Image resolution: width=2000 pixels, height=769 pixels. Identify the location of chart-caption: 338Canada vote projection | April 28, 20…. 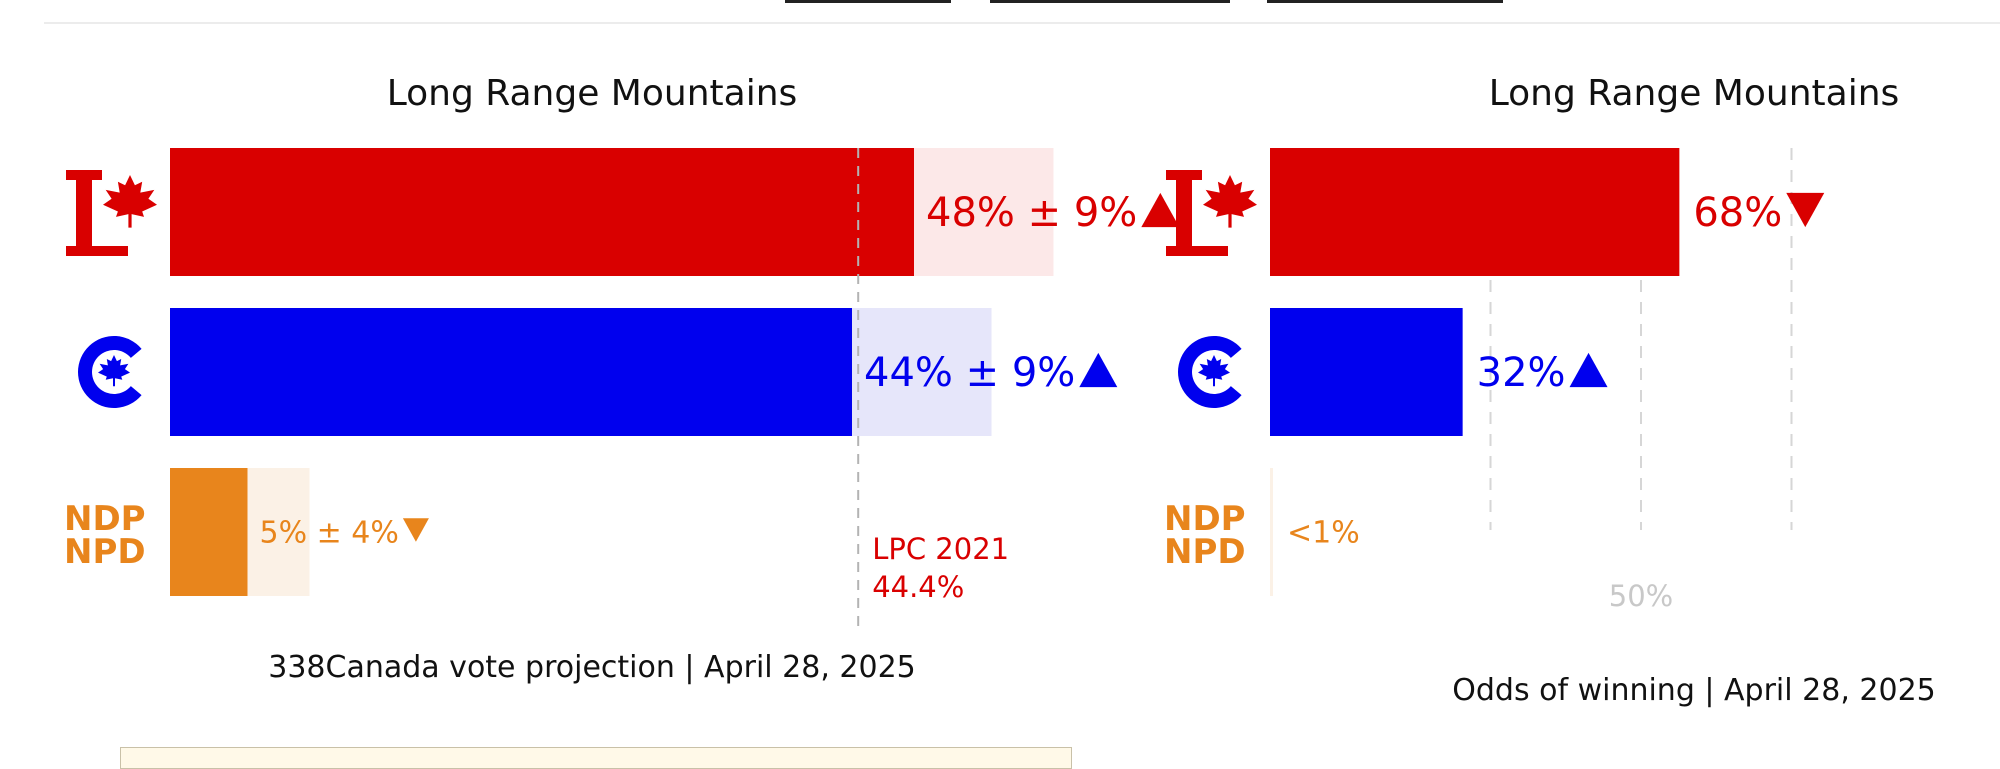
(592, 667).